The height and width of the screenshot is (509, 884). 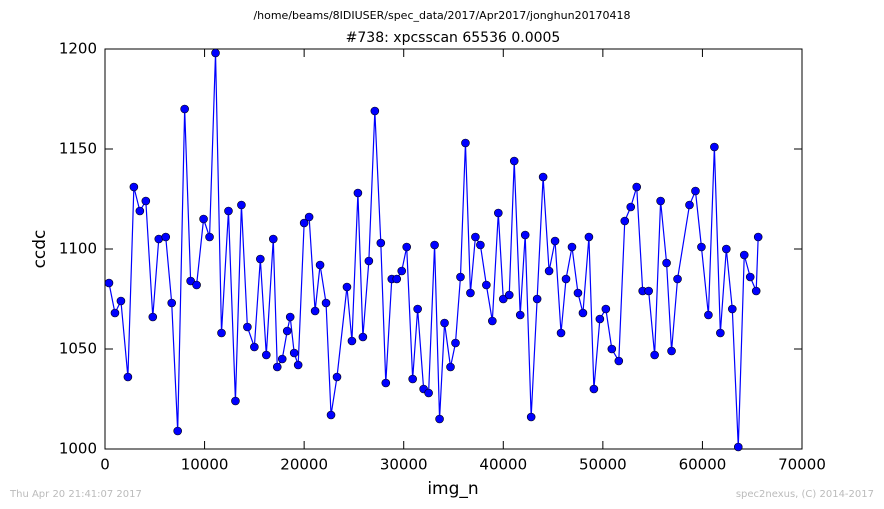 I want to click on x-tick-label: 70000, so click(x=802, y=465).